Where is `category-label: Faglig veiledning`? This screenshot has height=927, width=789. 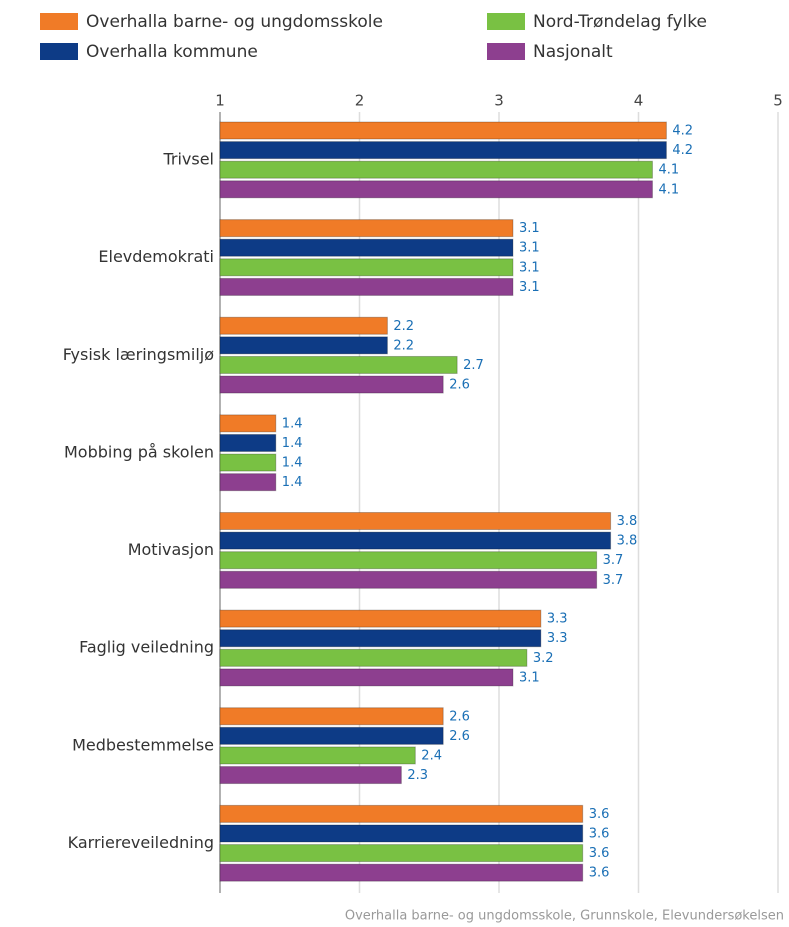
category-label: Faglig veiledning is located at coordinates (146, 647).